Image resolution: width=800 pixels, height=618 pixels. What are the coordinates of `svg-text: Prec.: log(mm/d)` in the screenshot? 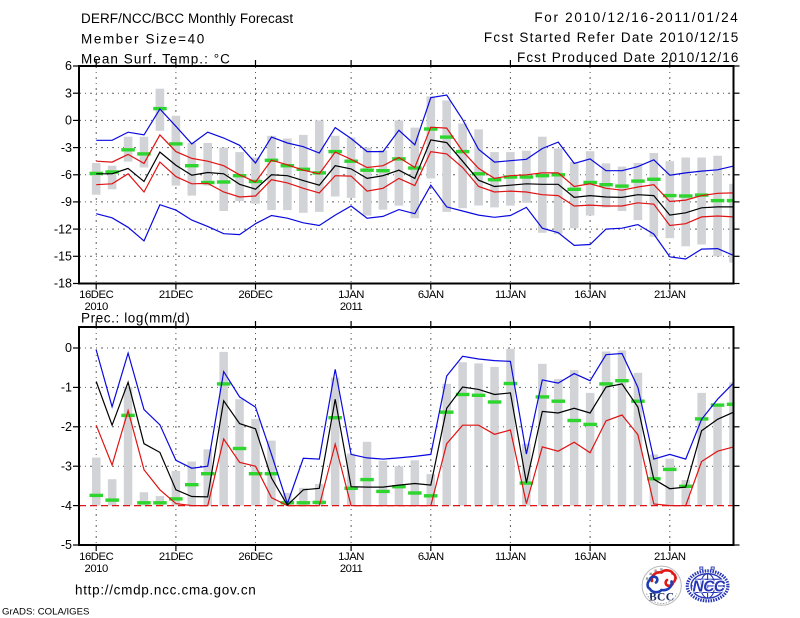 It's located at (135, 318).